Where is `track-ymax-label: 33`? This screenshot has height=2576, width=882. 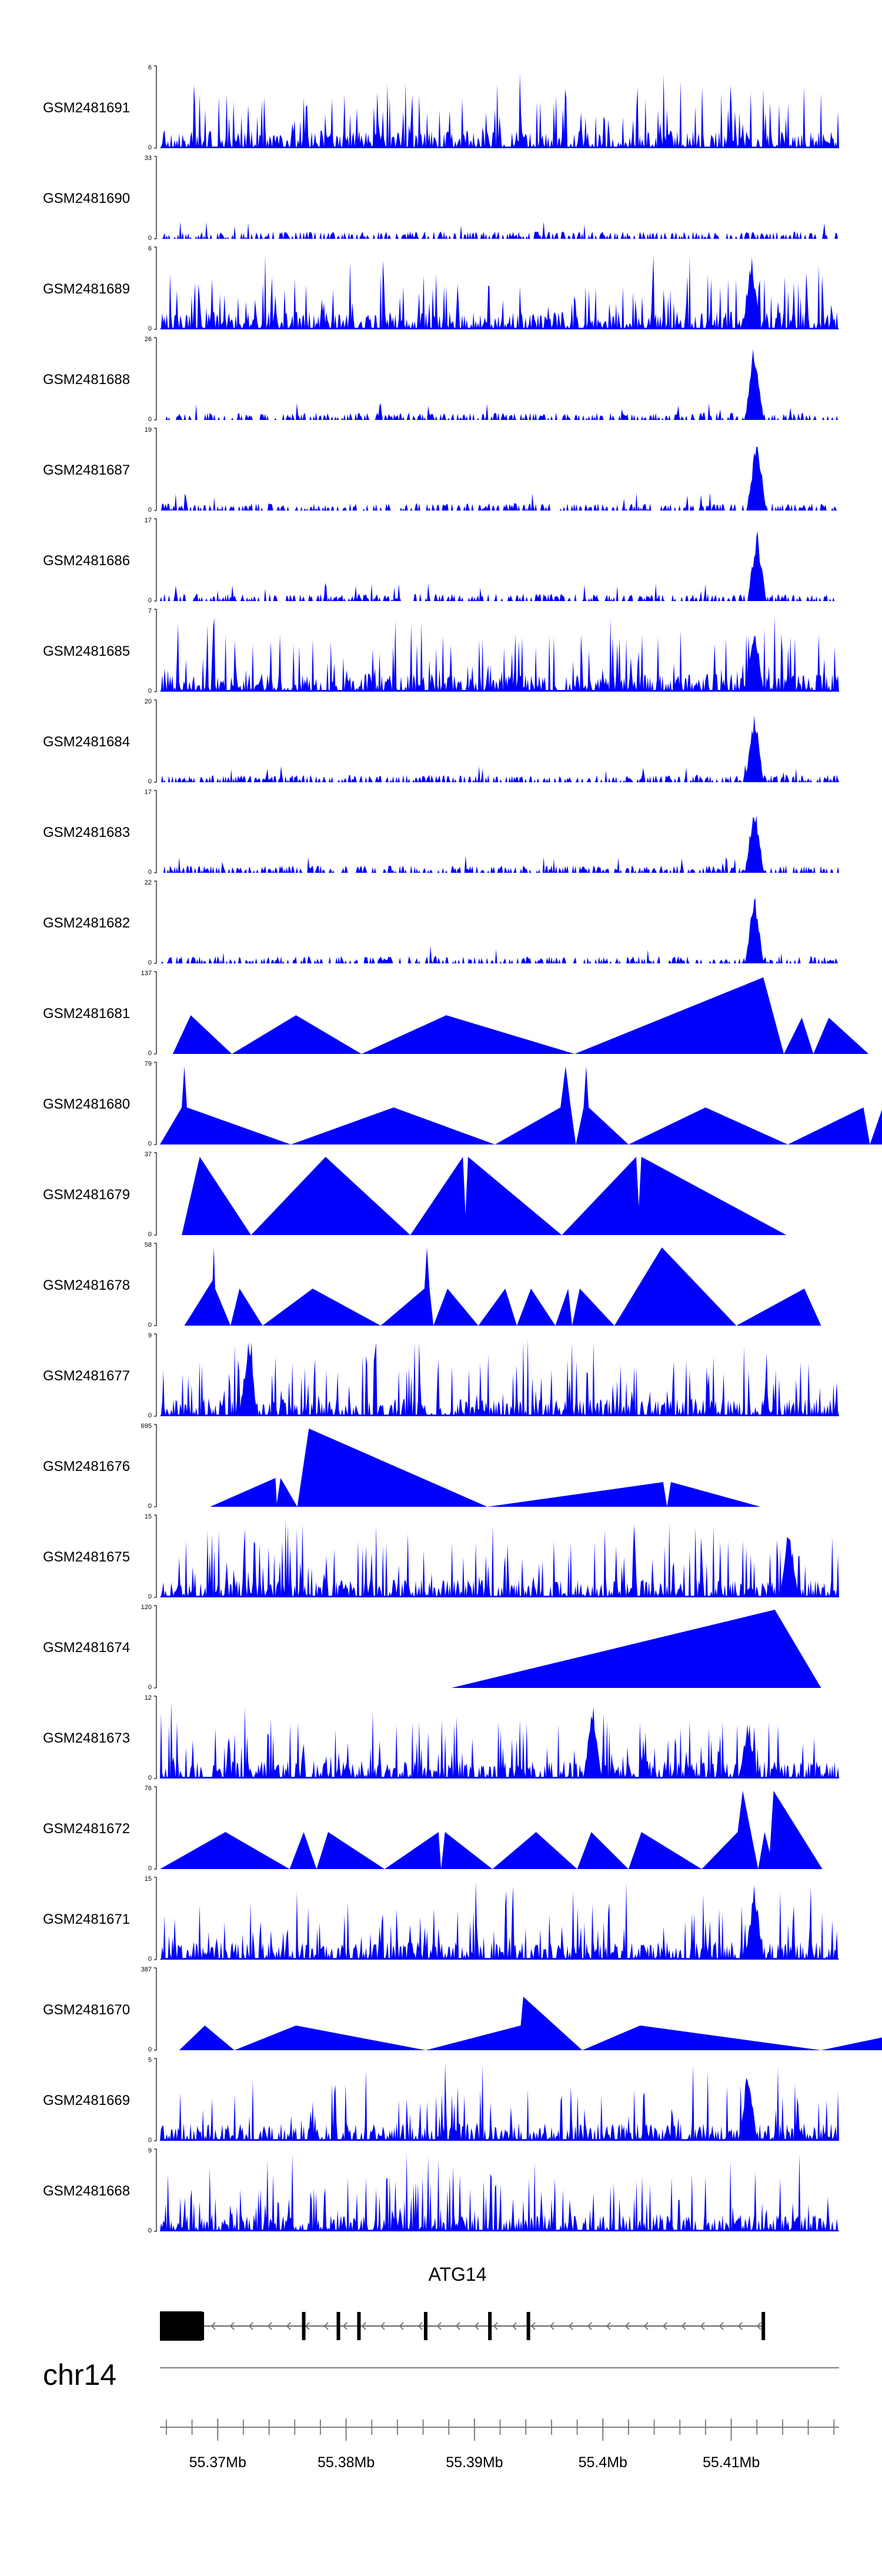
track-ymax-label: 33 is located at coordinates (148, 158).